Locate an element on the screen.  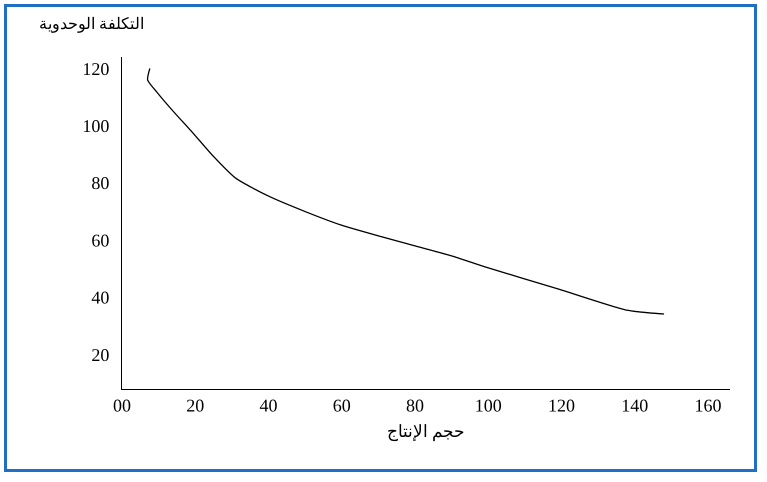
x-tick-label: 80 is located at coordinates (415, 406).